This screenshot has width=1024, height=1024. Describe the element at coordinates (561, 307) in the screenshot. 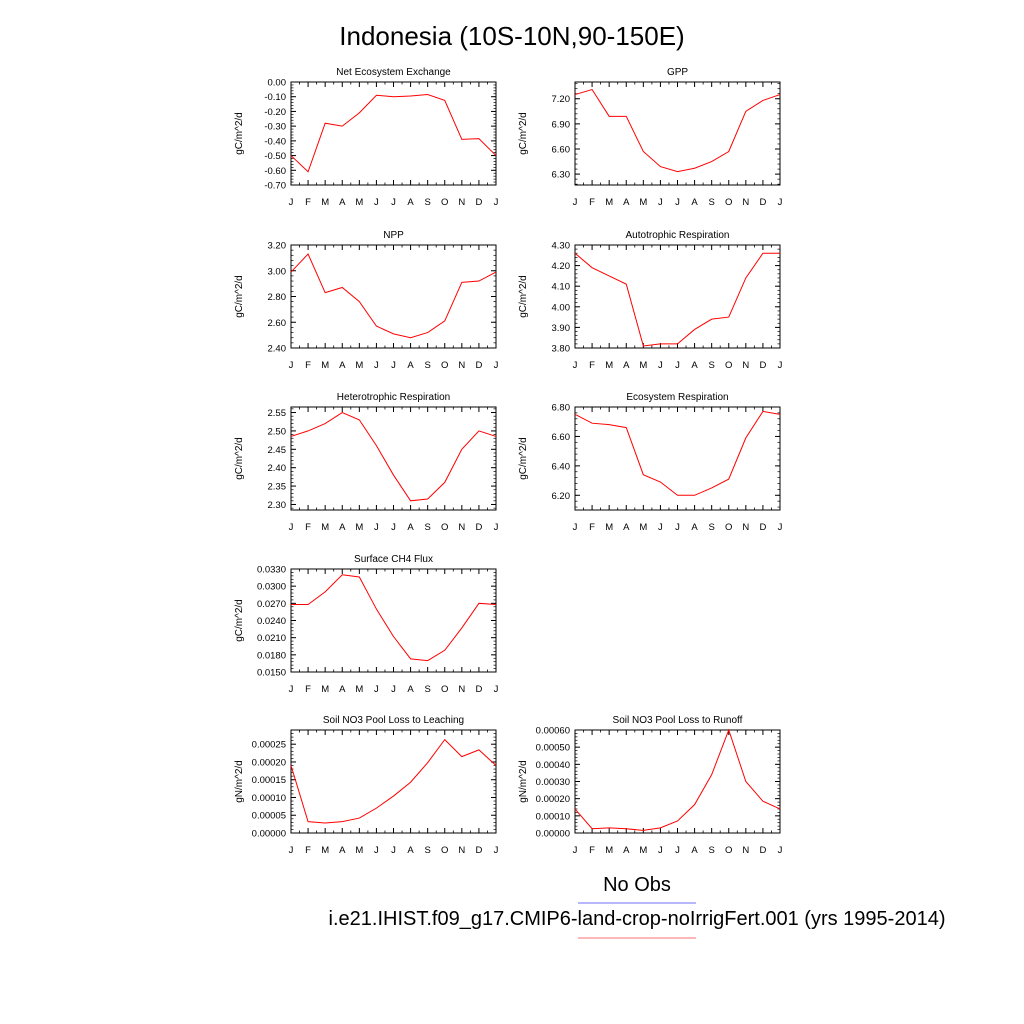

I see `y-tick-label: 4.00` at that location.